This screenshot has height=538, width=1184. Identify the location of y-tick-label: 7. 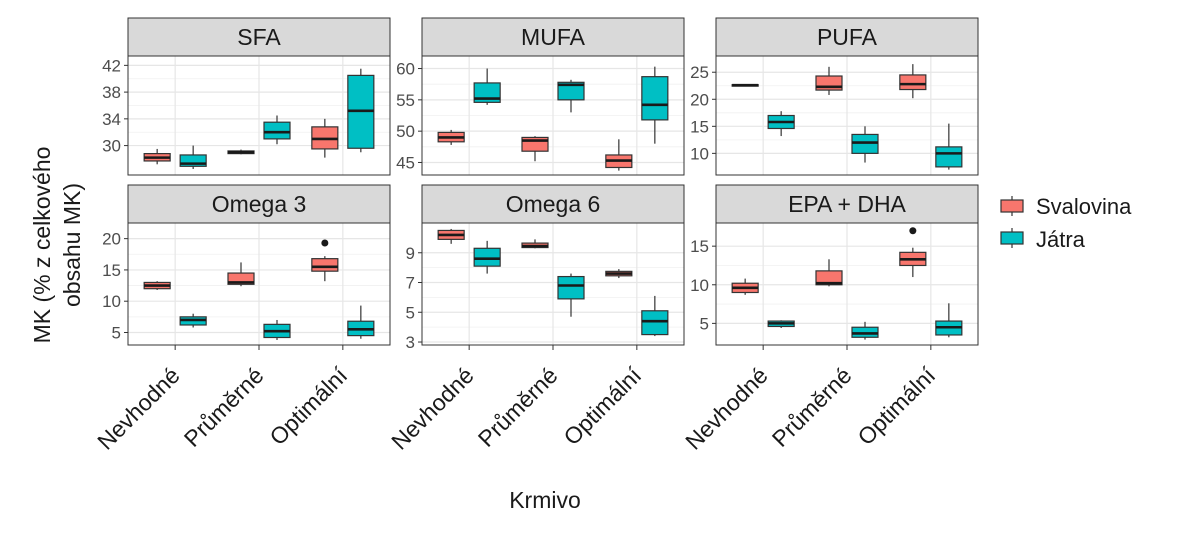
(410, 283).